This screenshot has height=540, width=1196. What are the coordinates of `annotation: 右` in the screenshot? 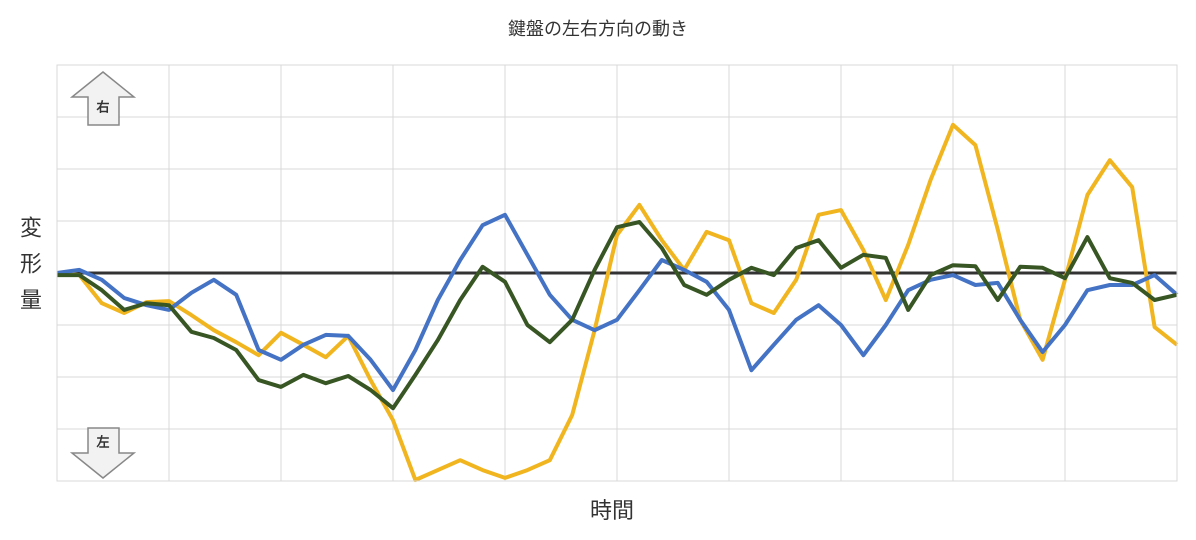 It's located at (102, 108).